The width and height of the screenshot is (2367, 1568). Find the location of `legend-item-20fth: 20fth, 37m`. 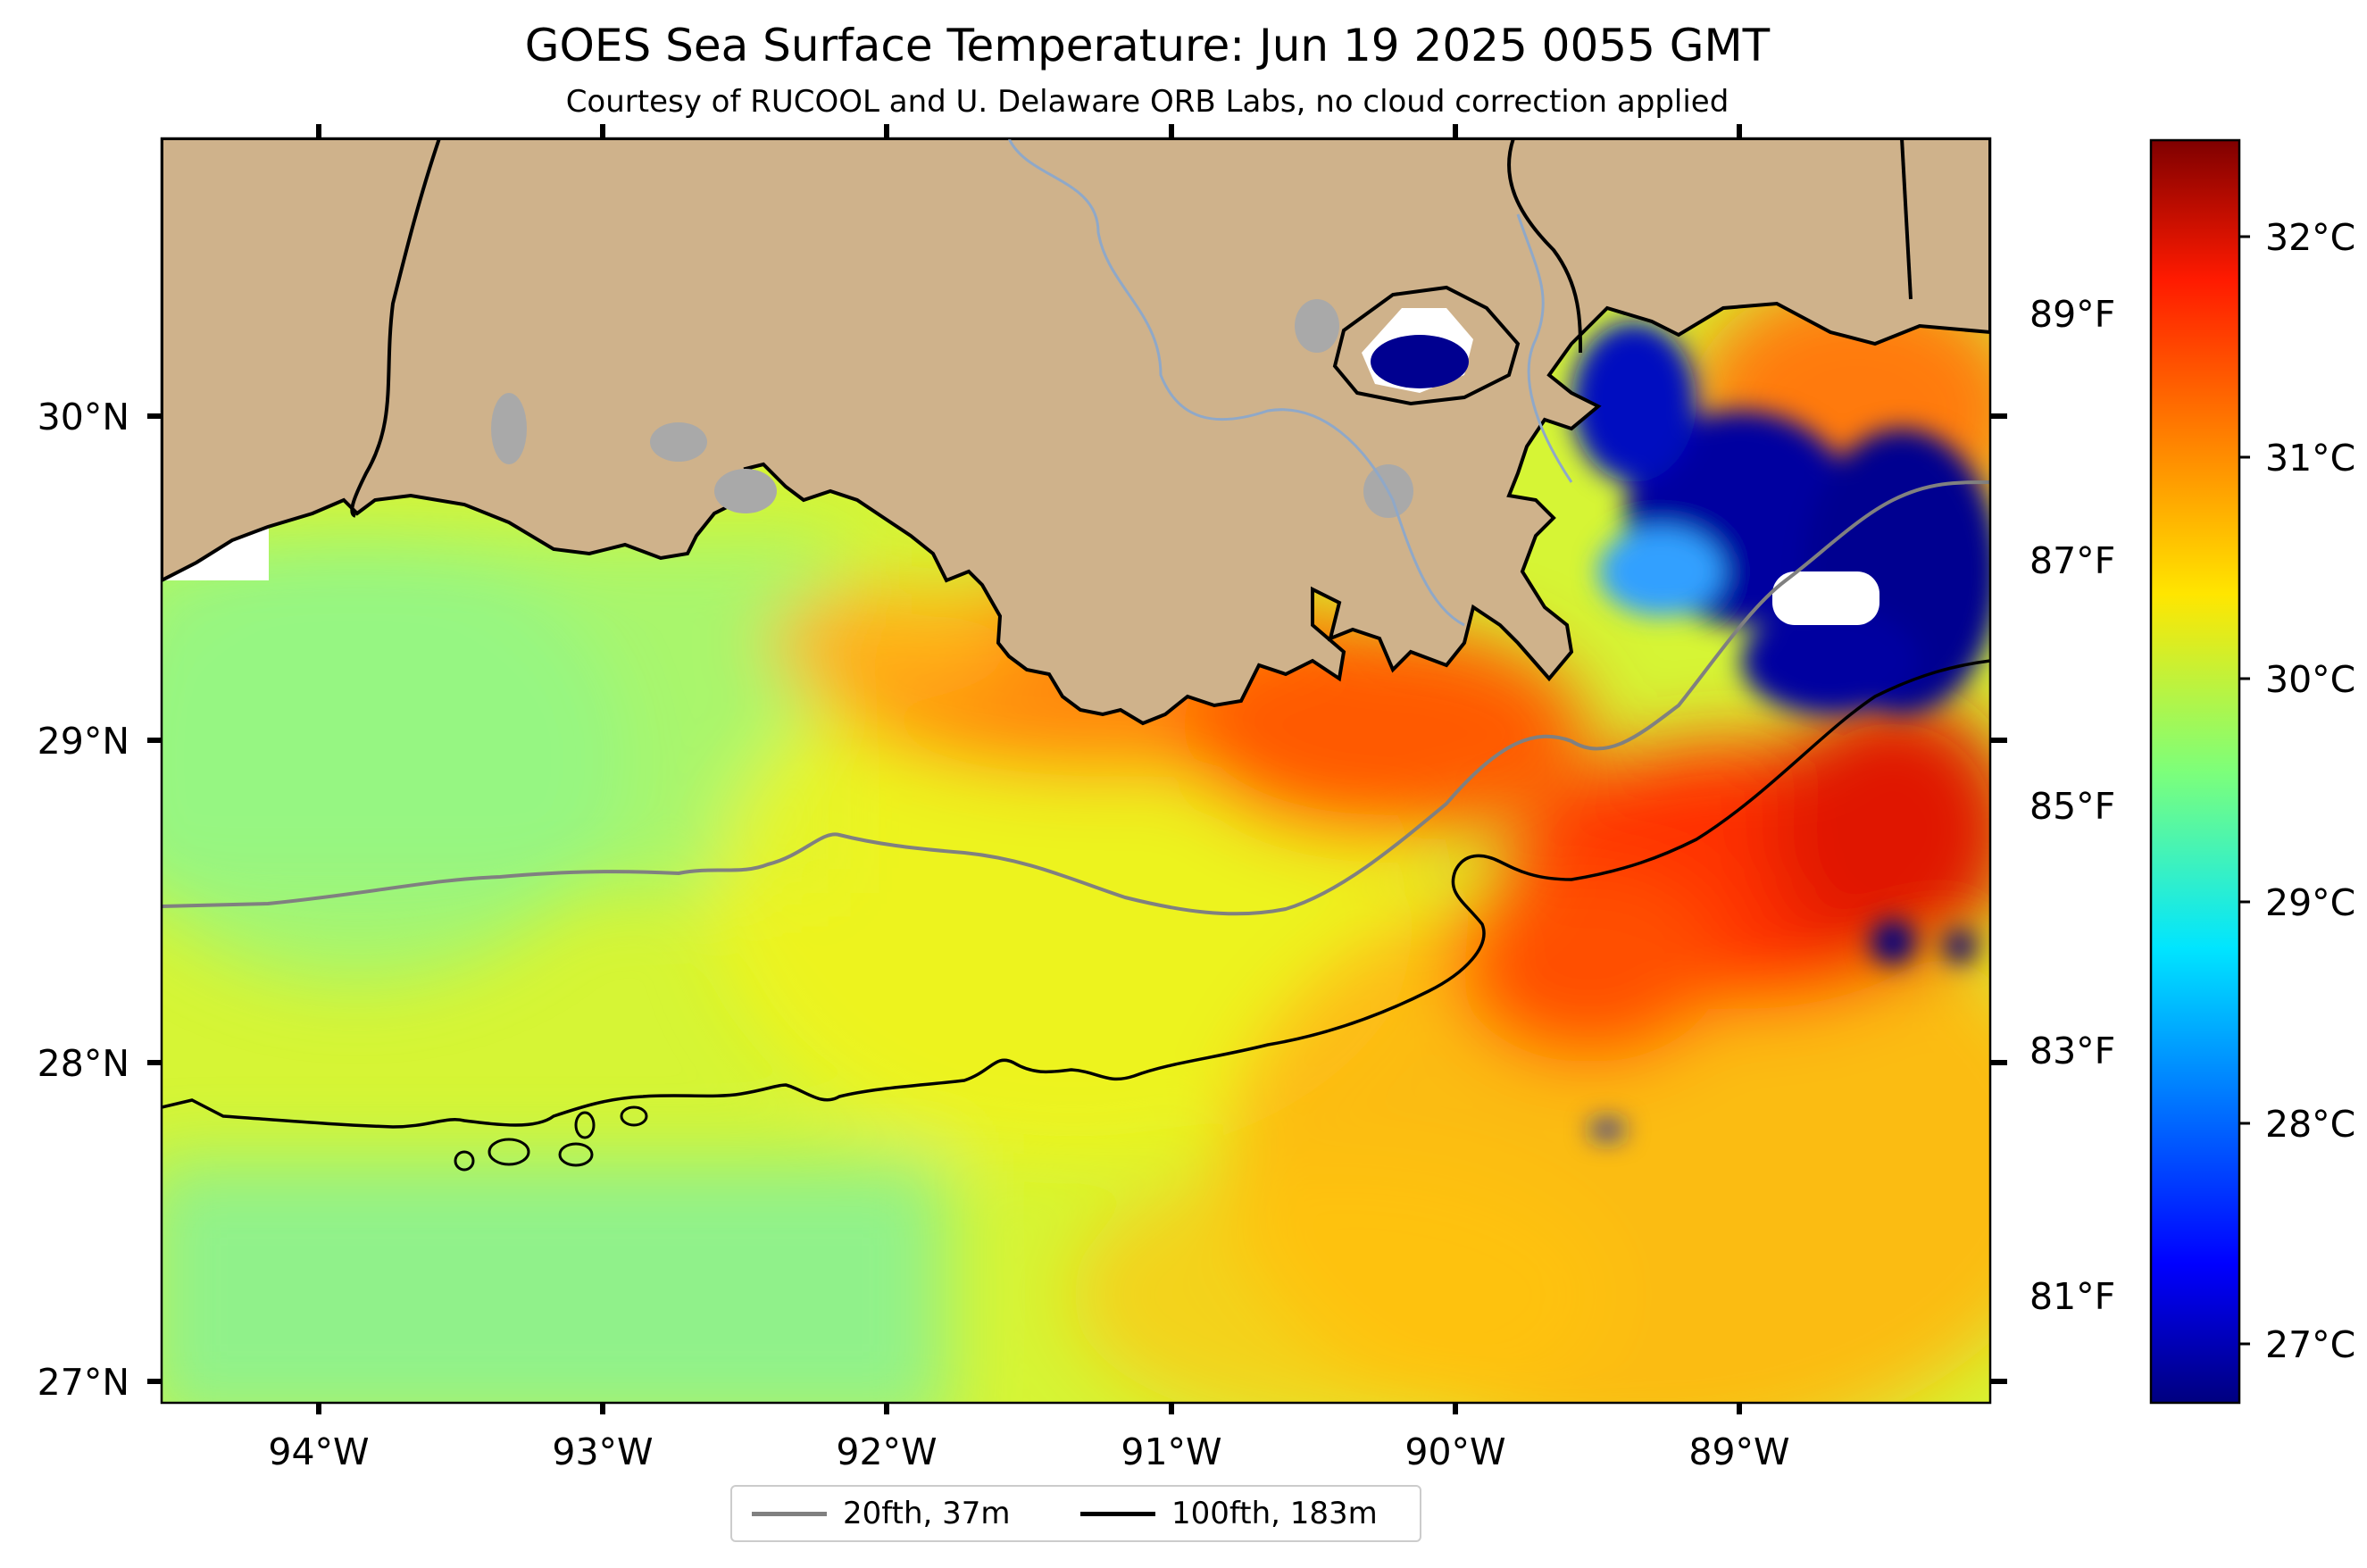

legend-item-20fth: 20fth, 37m is located at coordinates (881, 1513).